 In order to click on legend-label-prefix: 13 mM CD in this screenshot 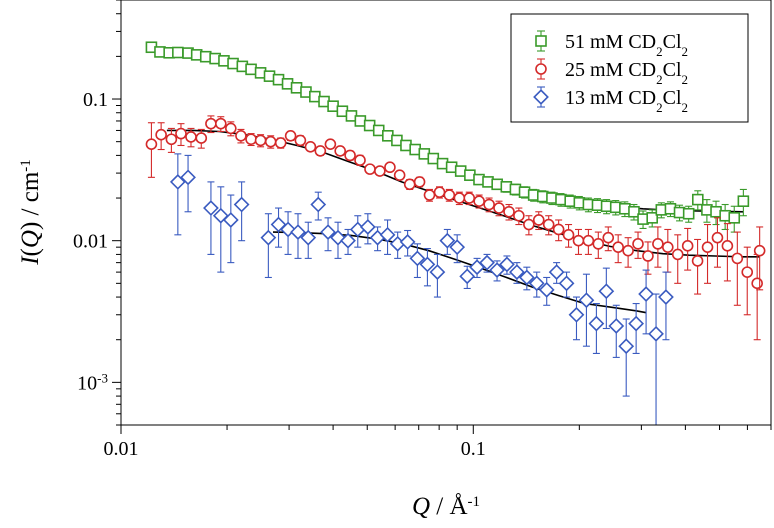, I will do `click(610, 98)`.